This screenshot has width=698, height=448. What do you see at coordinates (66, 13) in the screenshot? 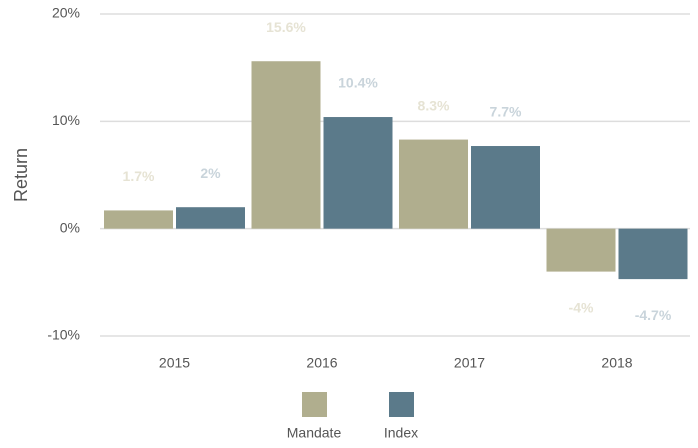
I see `y-tick-label: 20%` at bounding box center [66, 13].